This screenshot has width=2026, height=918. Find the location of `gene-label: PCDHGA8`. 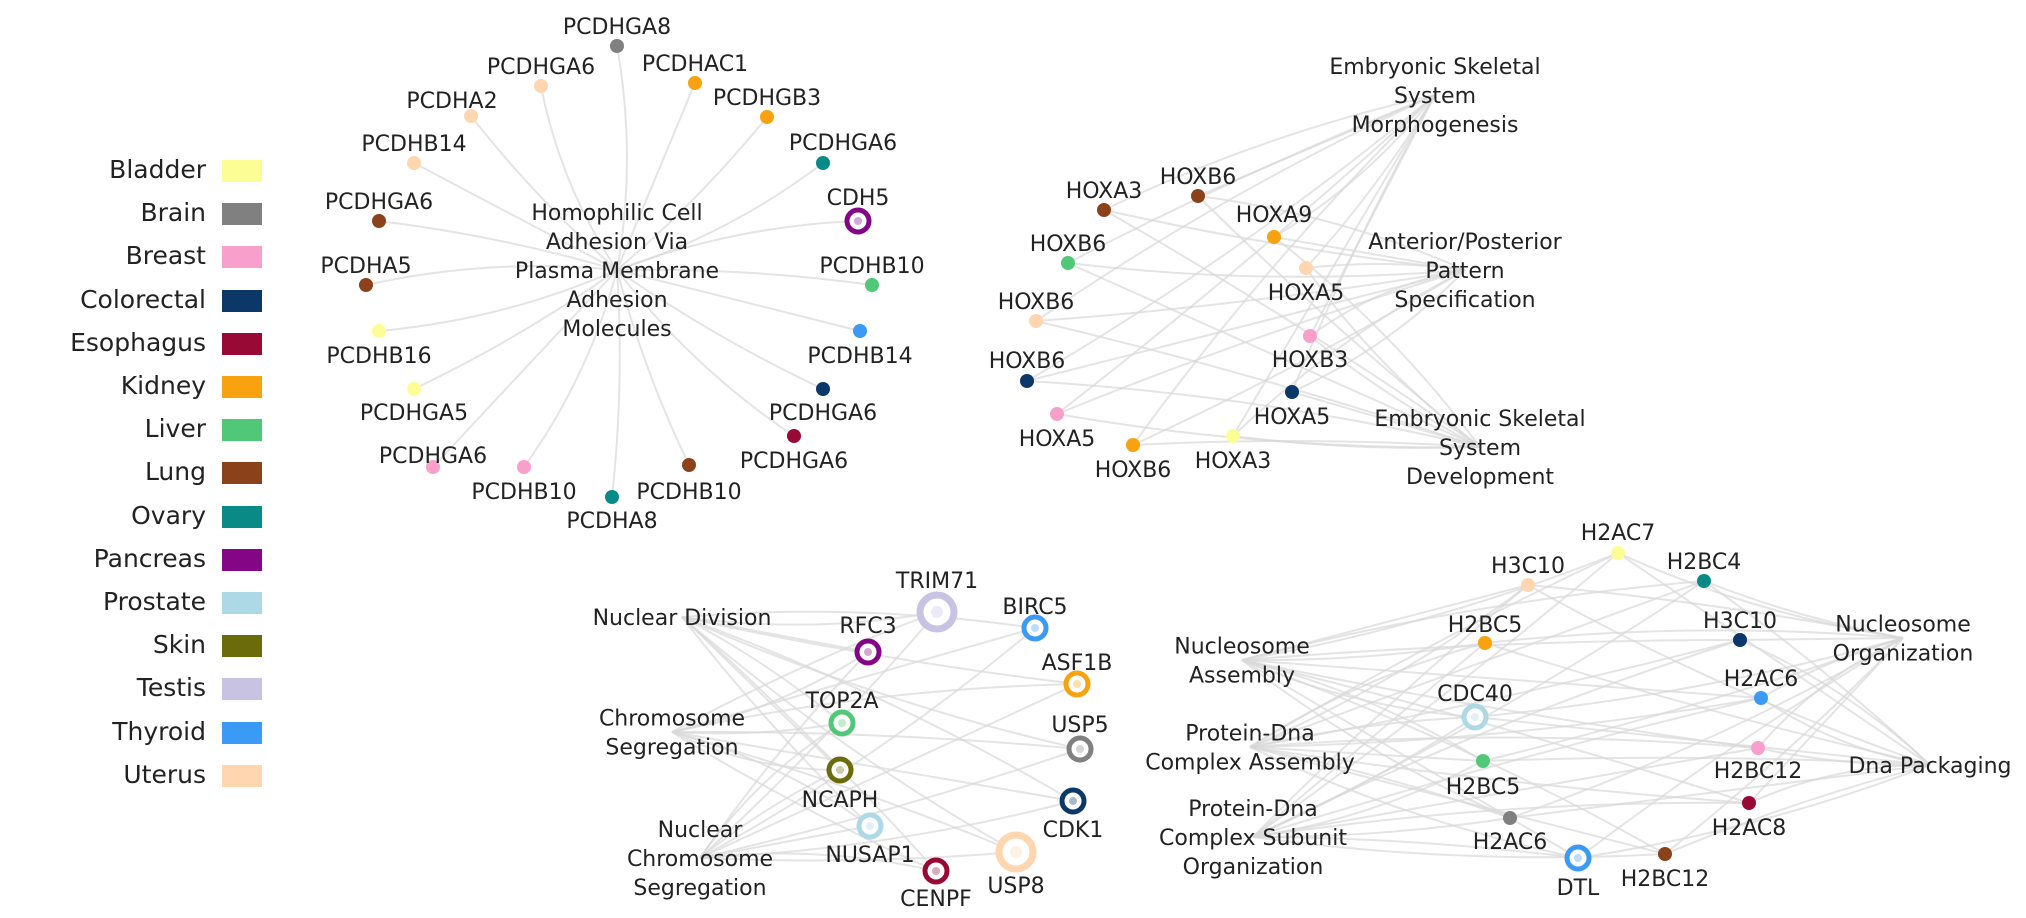

gene-label: PCDHGA8 is located at coordinates (617, 27).